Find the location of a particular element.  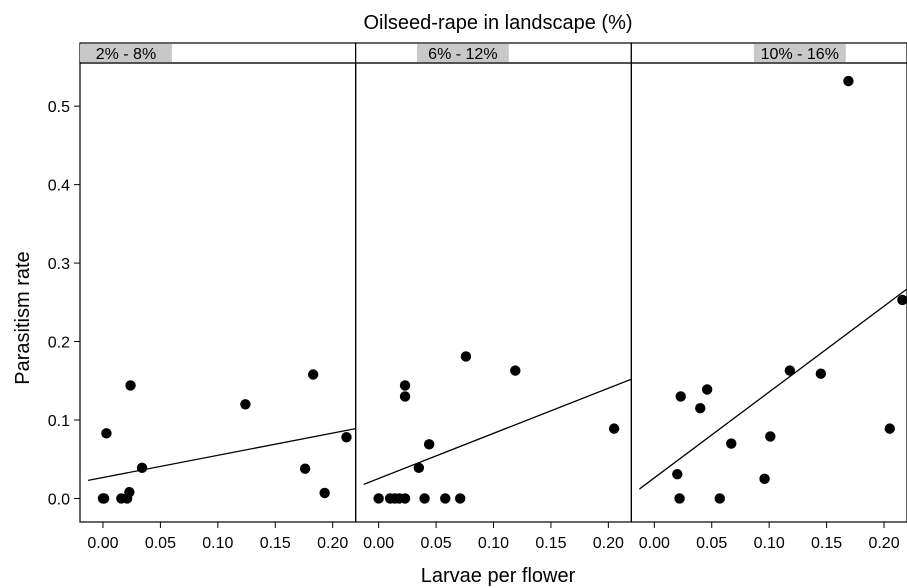

x-axis-title: Larvae per flower is located at coordinates (498, 576).